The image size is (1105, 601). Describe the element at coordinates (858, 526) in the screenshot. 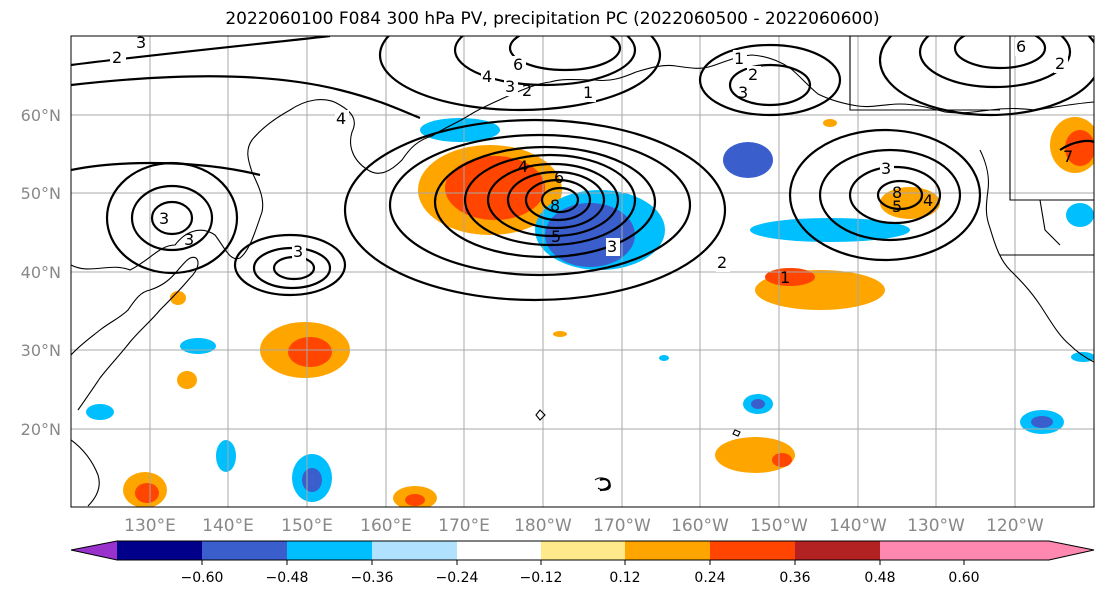

I see `lon-label: 140°W` at that location.